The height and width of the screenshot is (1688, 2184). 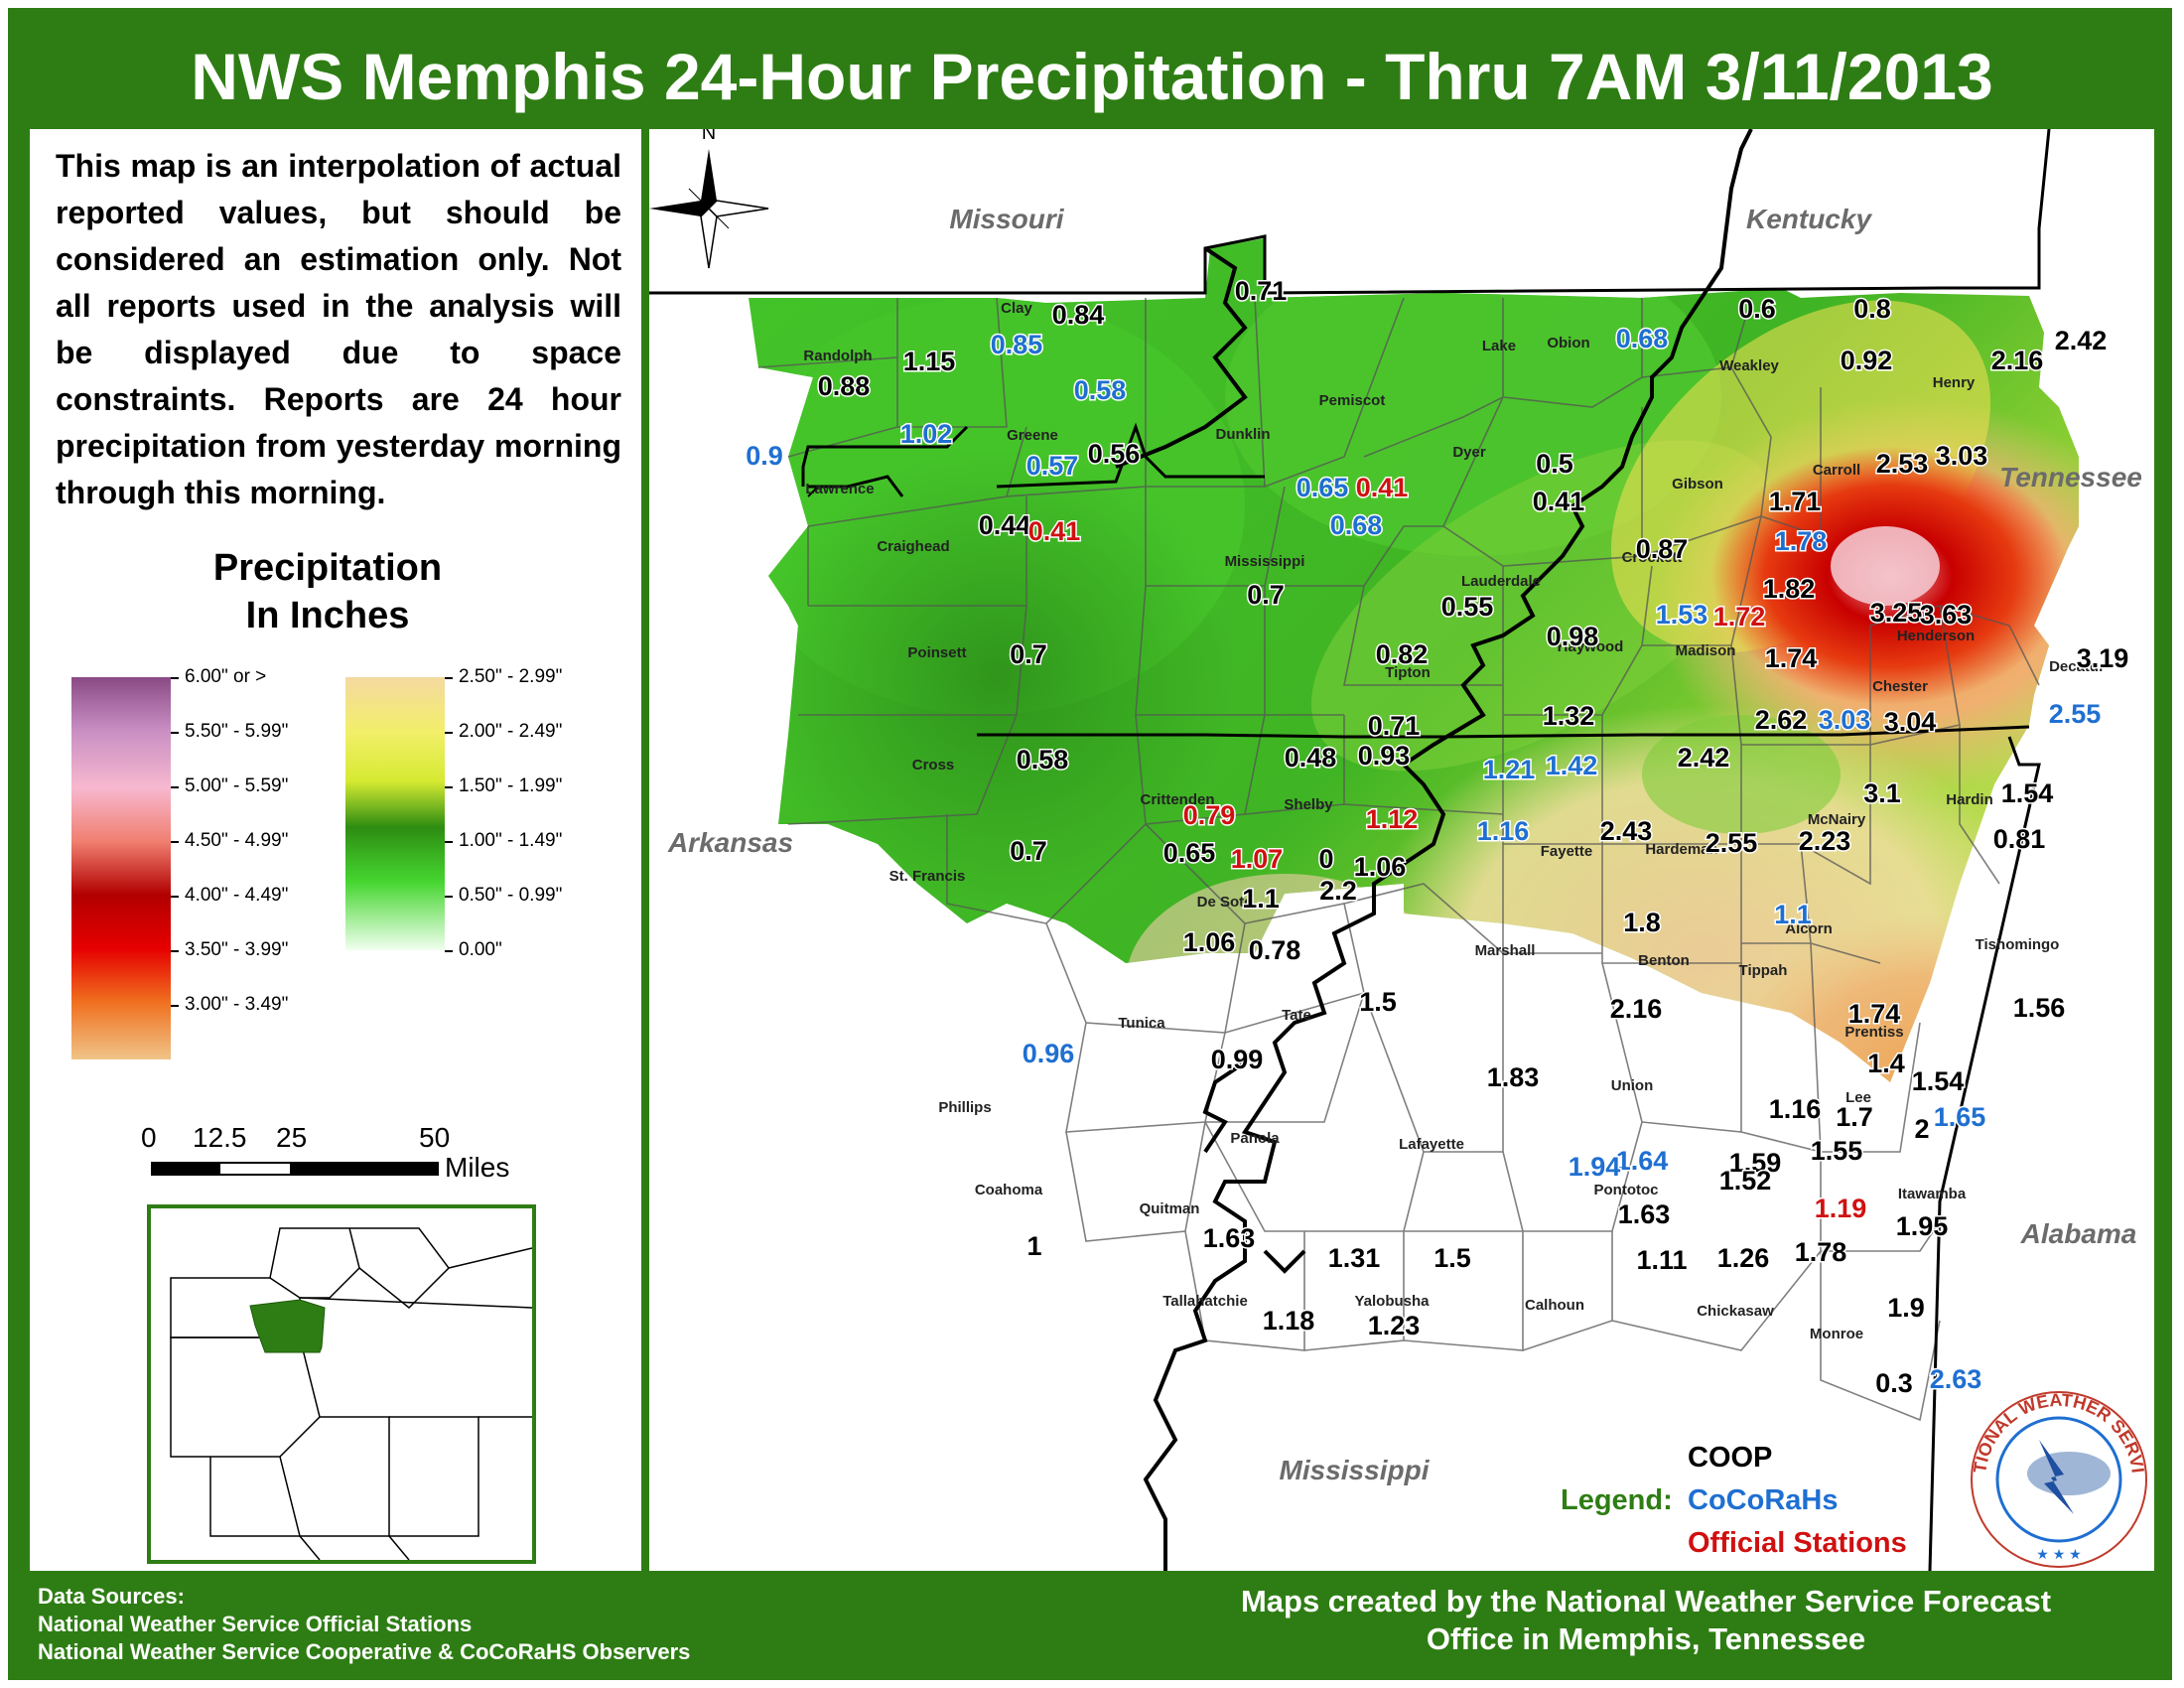 I want to click on bootheel-boundary, so click(x=1130, y=455).